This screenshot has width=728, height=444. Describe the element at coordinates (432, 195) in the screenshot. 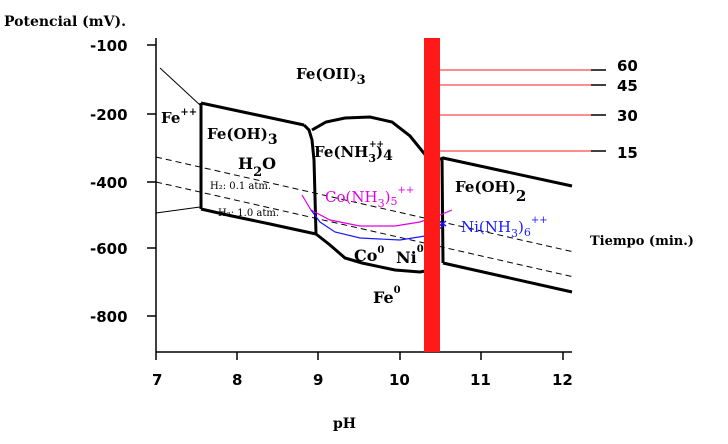

I see `measurement-band` at that location.